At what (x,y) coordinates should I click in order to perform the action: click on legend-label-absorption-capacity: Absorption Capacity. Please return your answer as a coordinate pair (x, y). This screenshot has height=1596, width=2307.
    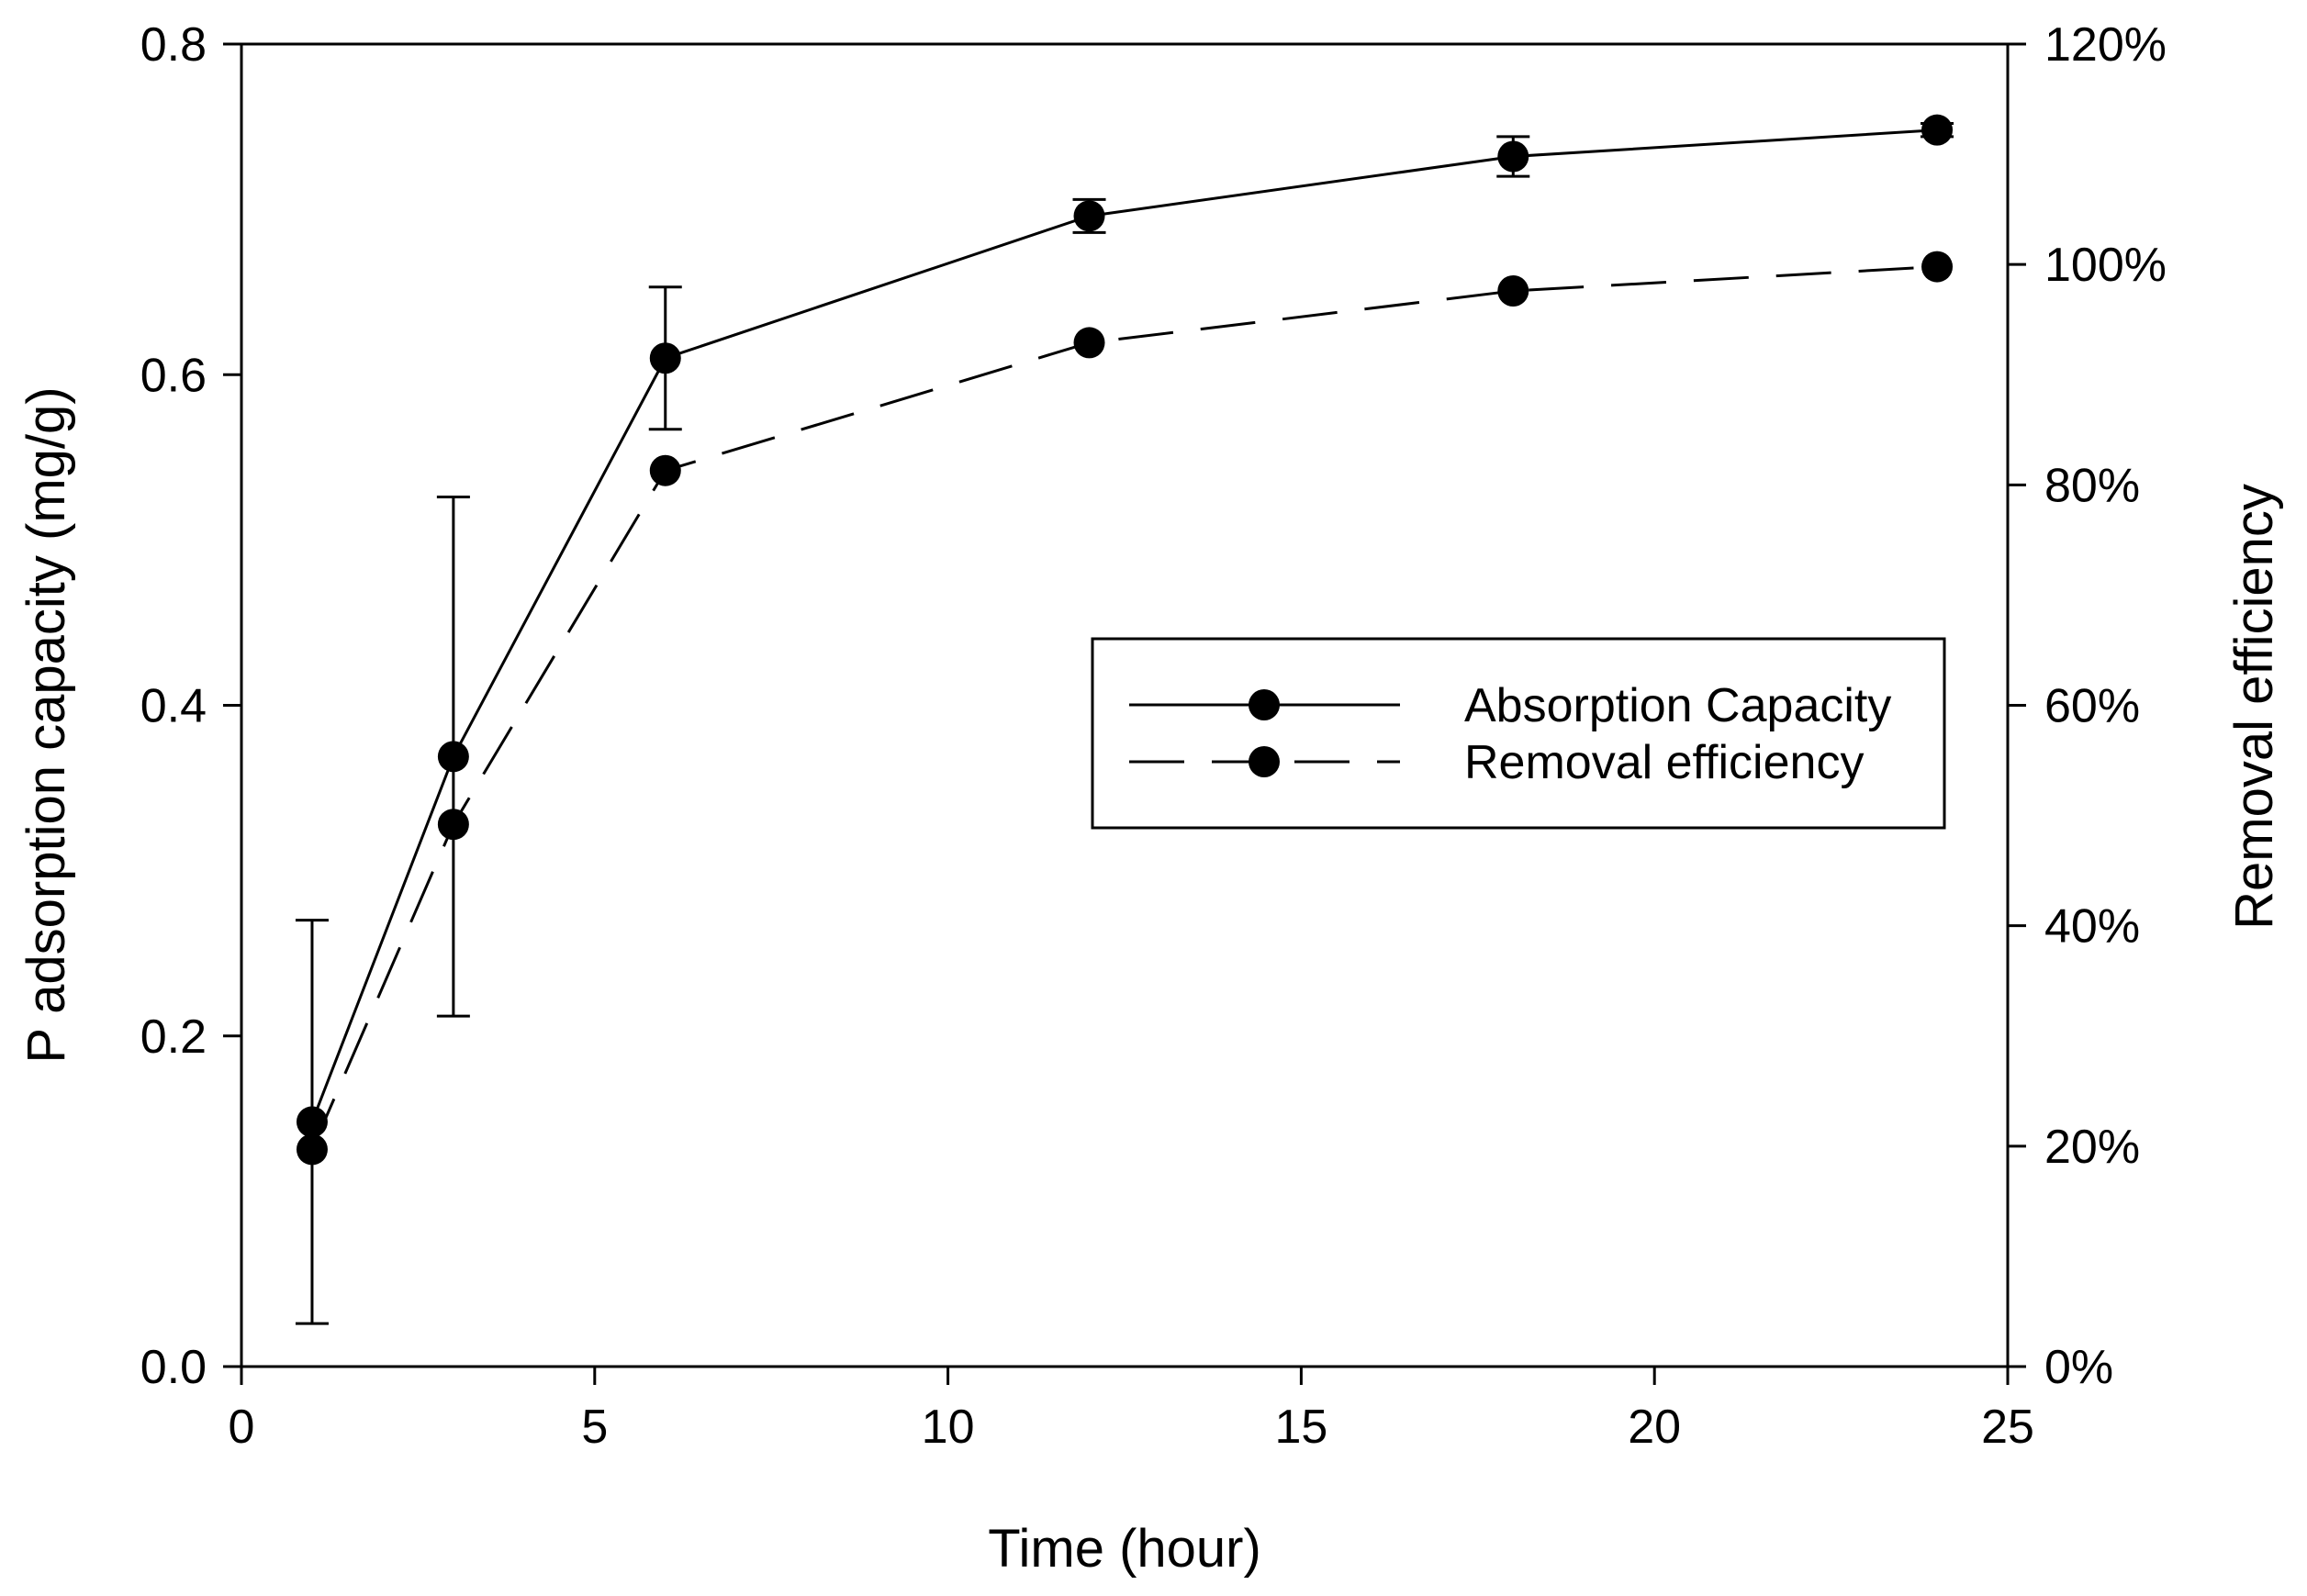
    Looking at the image, I should click on (1677, 705).